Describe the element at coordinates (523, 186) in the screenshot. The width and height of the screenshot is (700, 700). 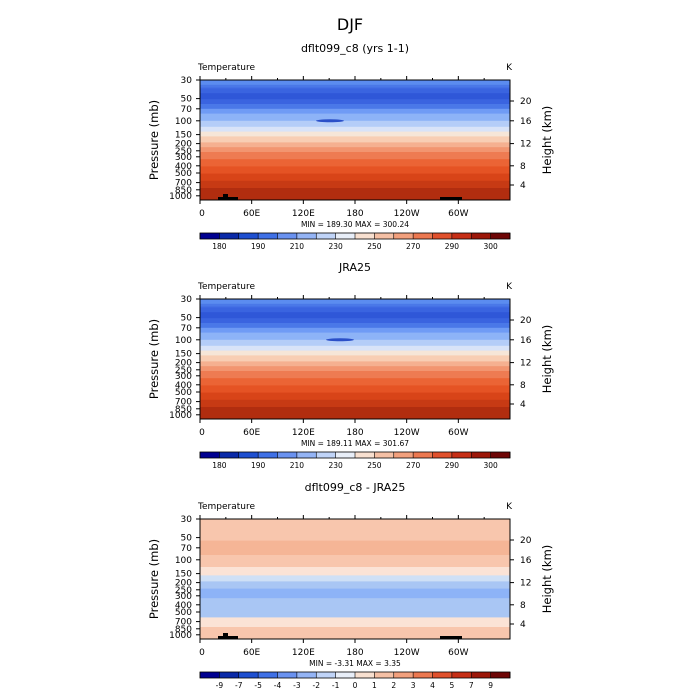
I see `y-right-tick-label: 4` at that location.